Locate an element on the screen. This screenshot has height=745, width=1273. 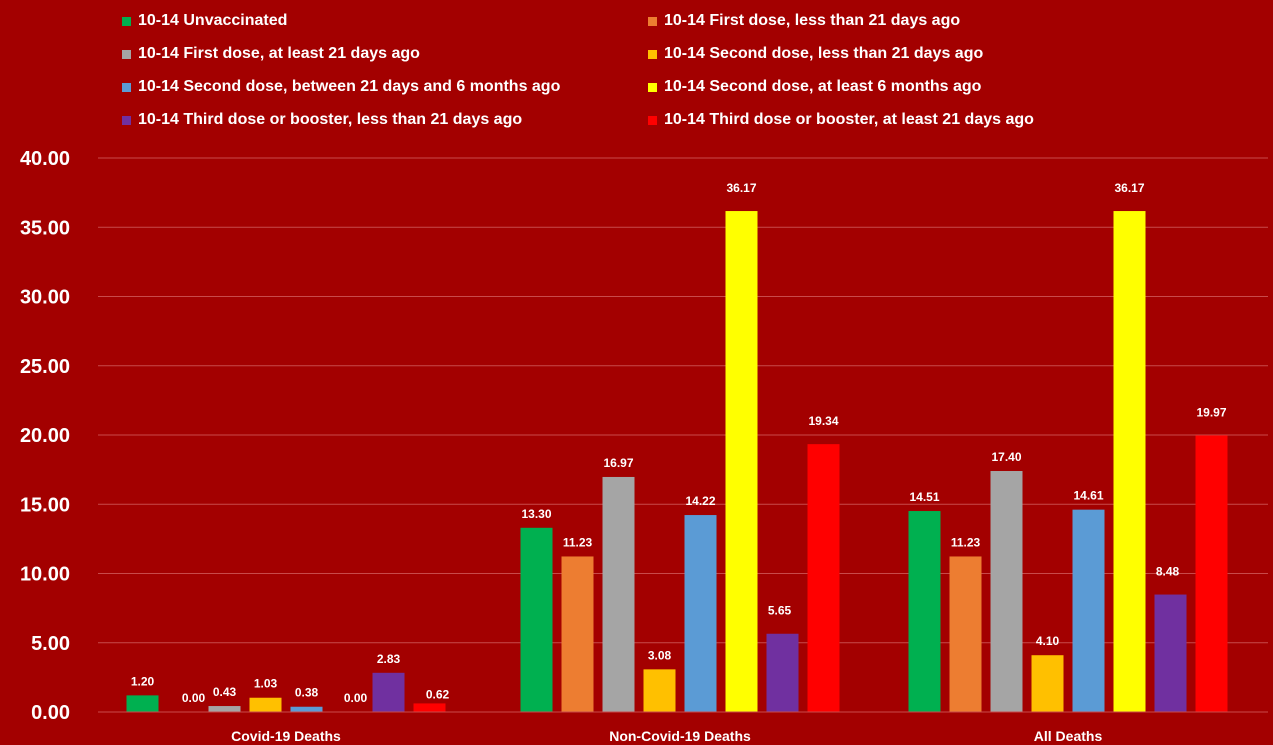
legend-label: 10-14 First dose, at least 21 days ago is located at coordinates (279, 53).